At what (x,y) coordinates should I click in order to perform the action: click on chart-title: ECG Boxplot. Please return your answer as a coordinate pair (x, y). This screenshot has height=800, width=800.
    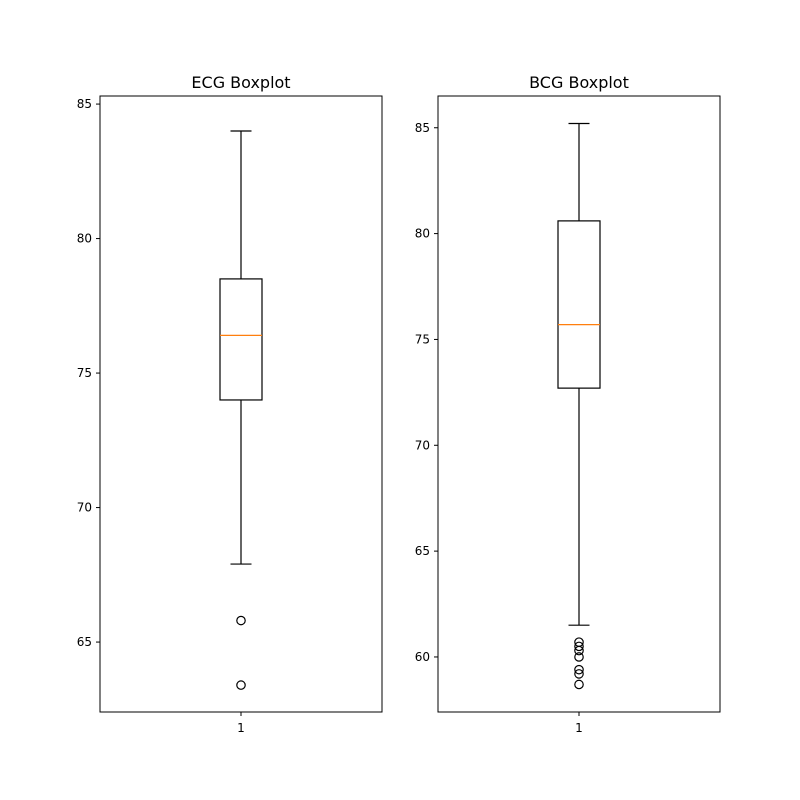
    Looking at the image, I should click on (240, 82).